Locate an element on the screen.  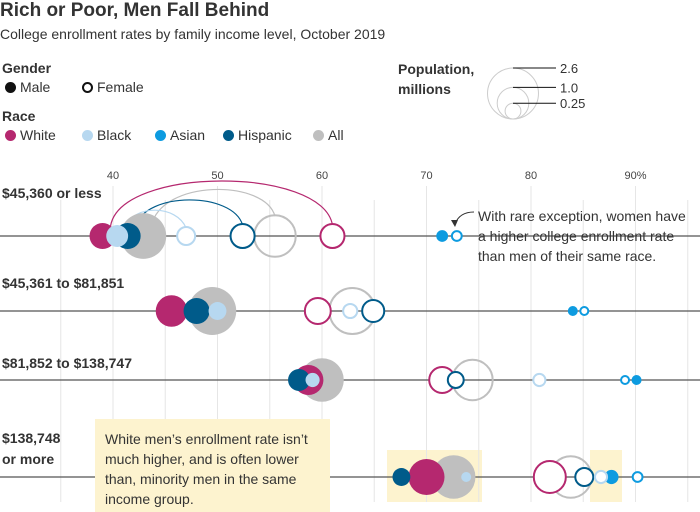
population-size-label: 2.6 is located at coordinates (569, 68).